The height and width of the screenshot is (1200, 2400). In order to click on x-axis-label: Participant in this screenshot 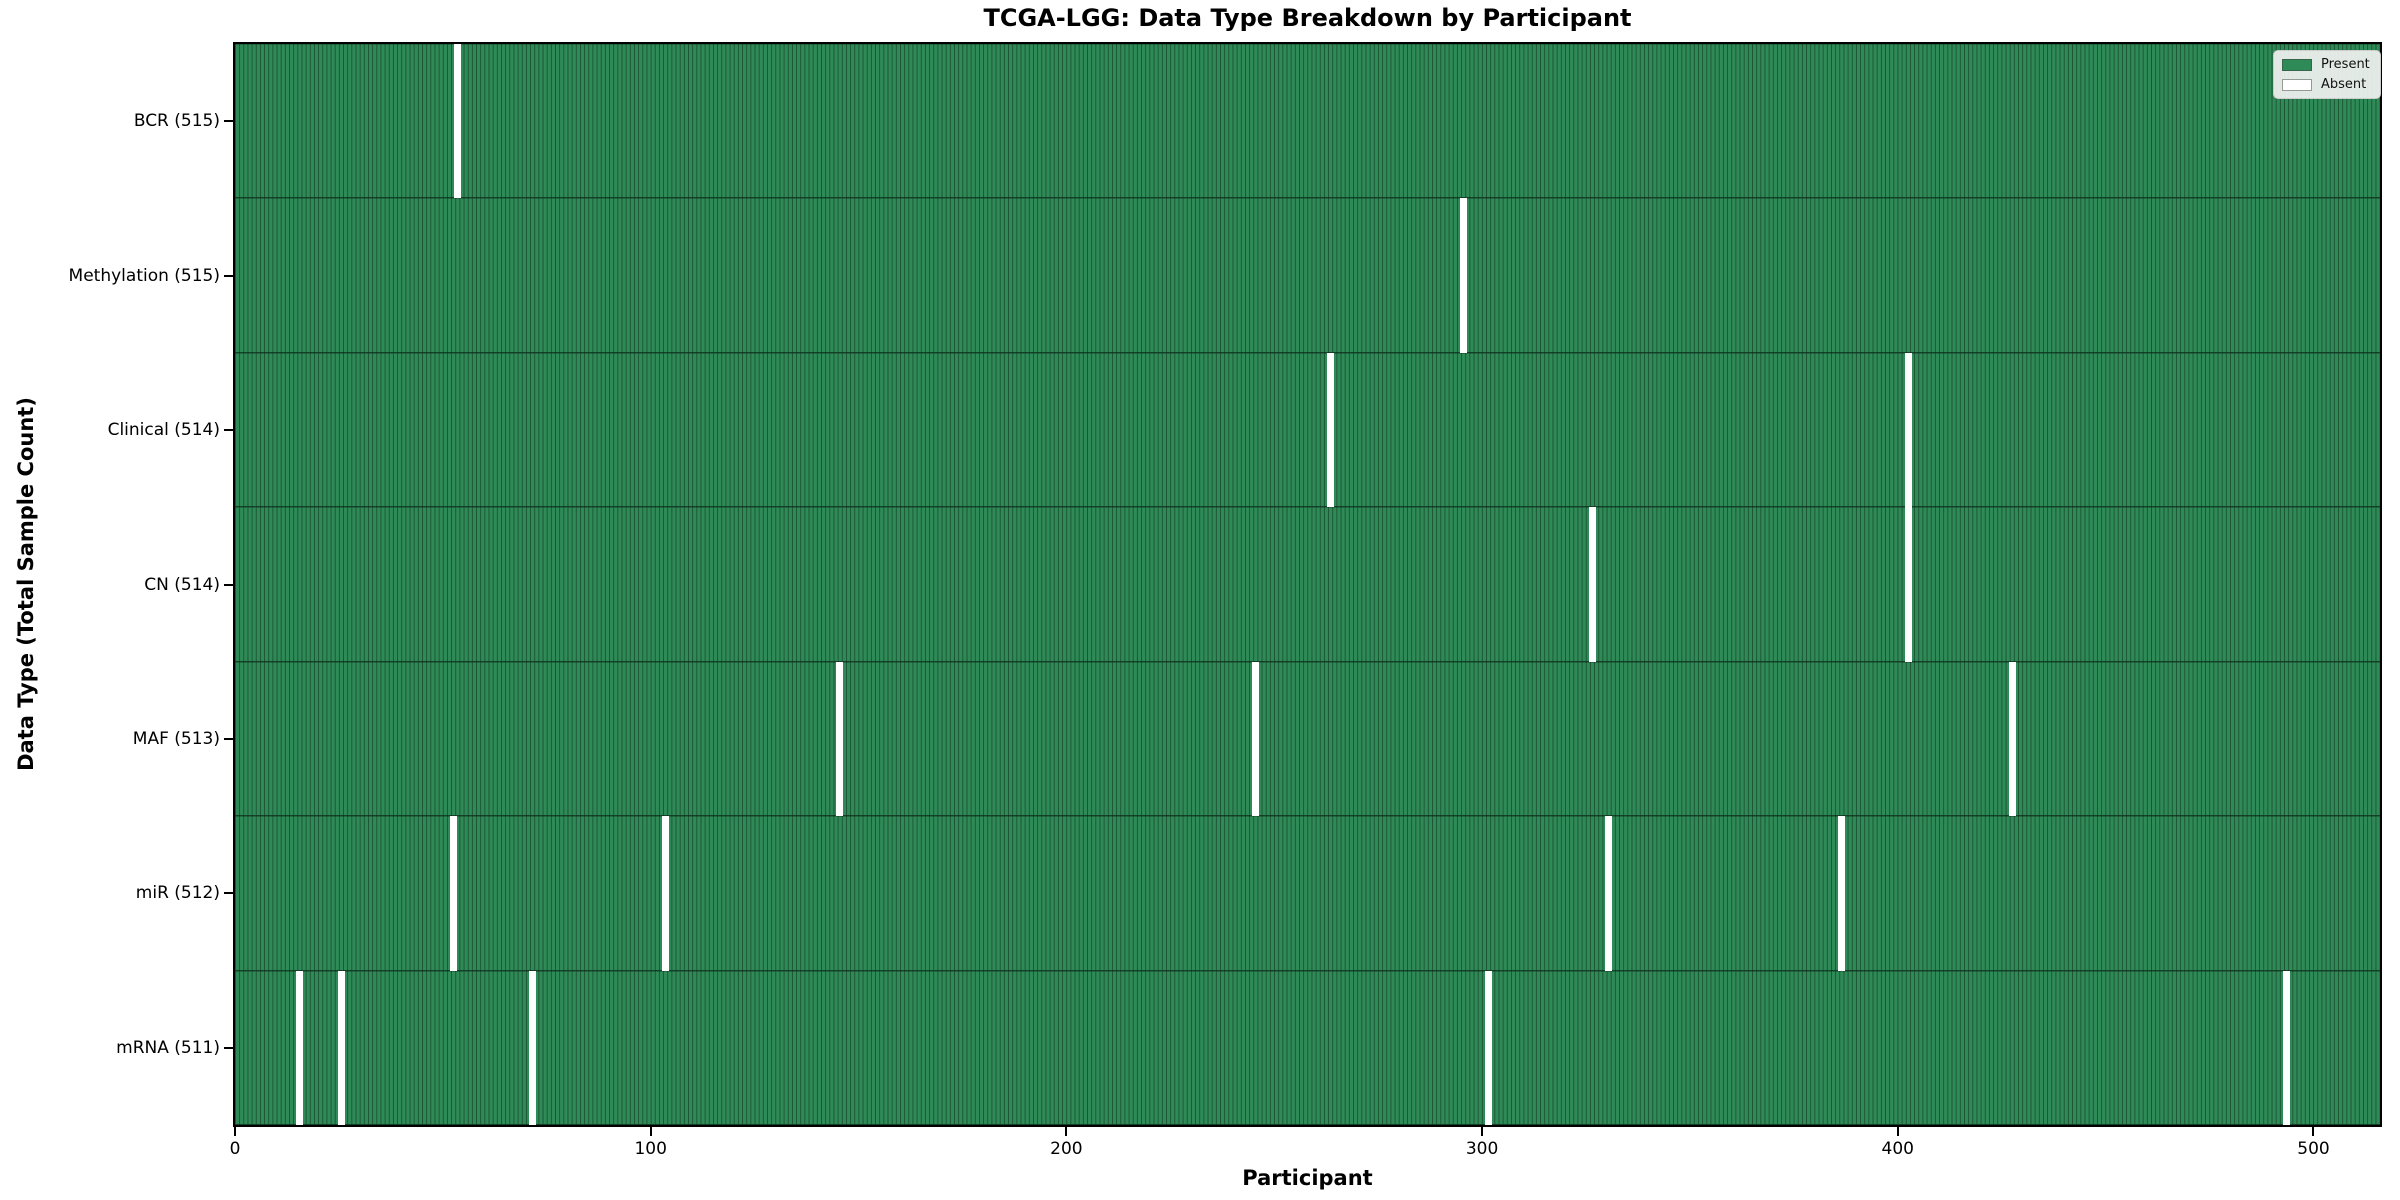, I will do `click(1307, 1178)`.